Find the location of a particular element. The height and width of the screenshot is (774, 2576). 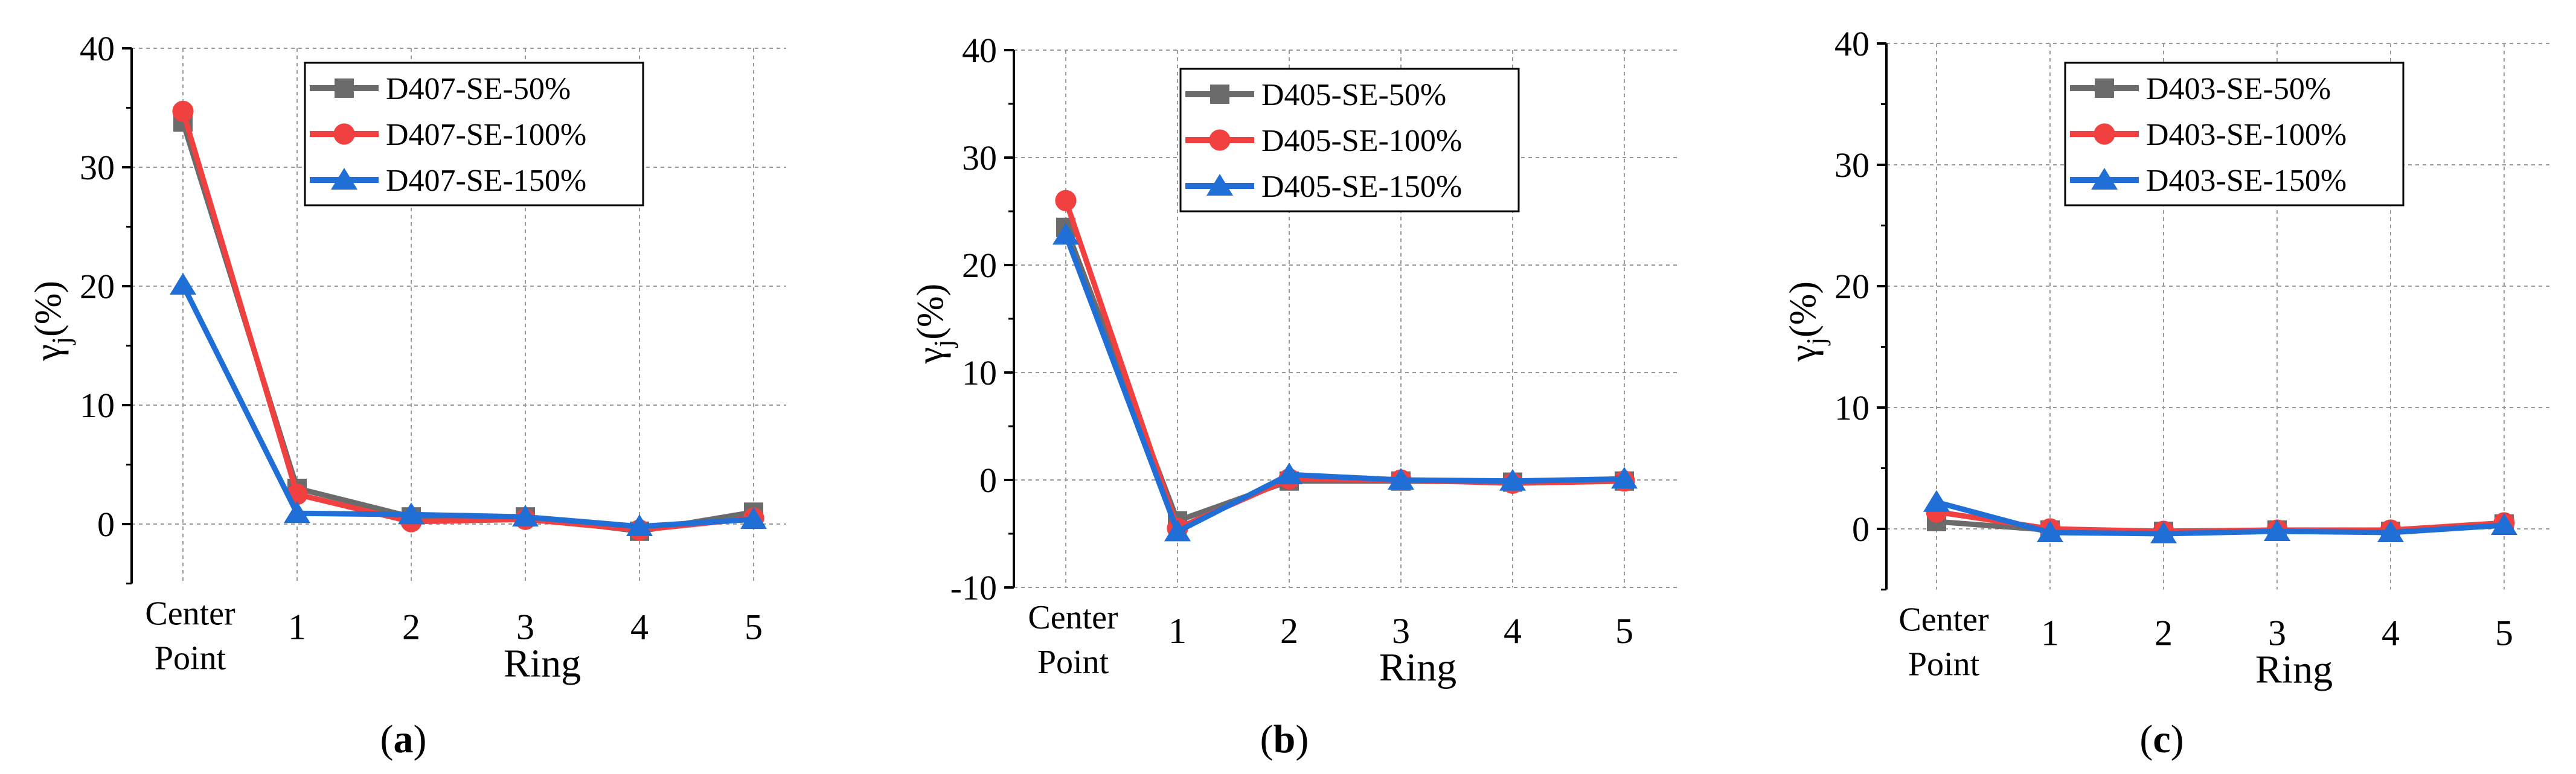

legend-label: D407-SE-100% is located at coordinates (486, 135).